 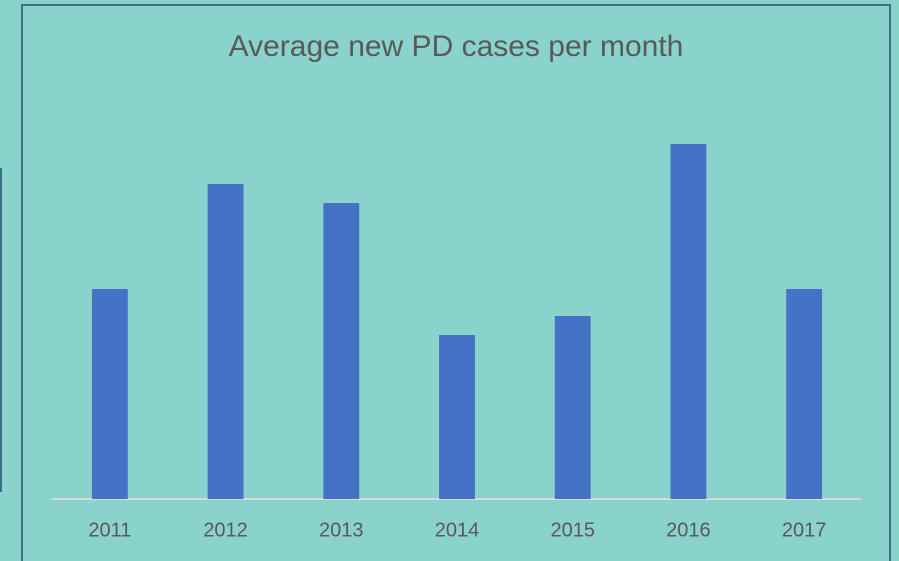 What do you see at coordinates (688, 530) in the screenshot?
I see `x-tick-label: 2016` at bounding box center [688, 530].